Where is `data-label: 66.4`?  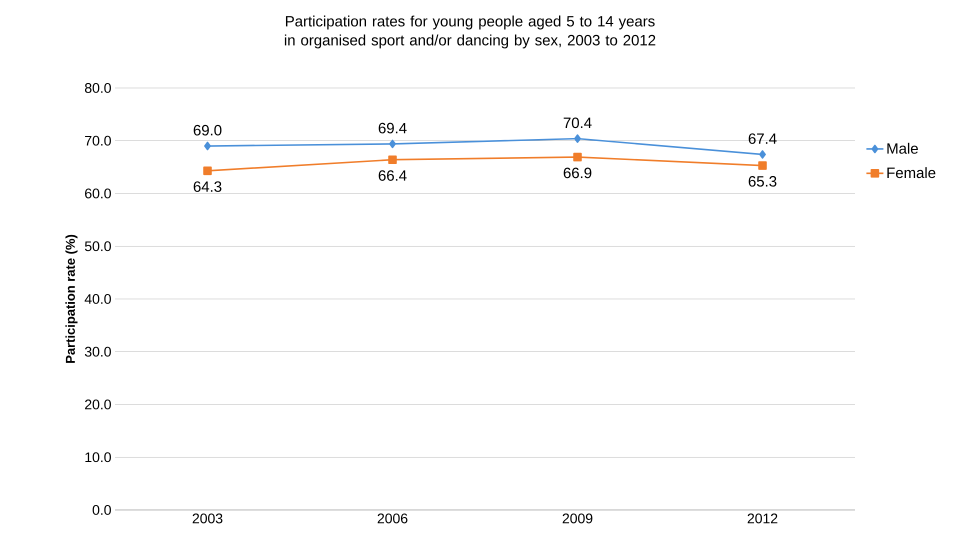 data-label: 66.4 is located at coordinates (392, 175).